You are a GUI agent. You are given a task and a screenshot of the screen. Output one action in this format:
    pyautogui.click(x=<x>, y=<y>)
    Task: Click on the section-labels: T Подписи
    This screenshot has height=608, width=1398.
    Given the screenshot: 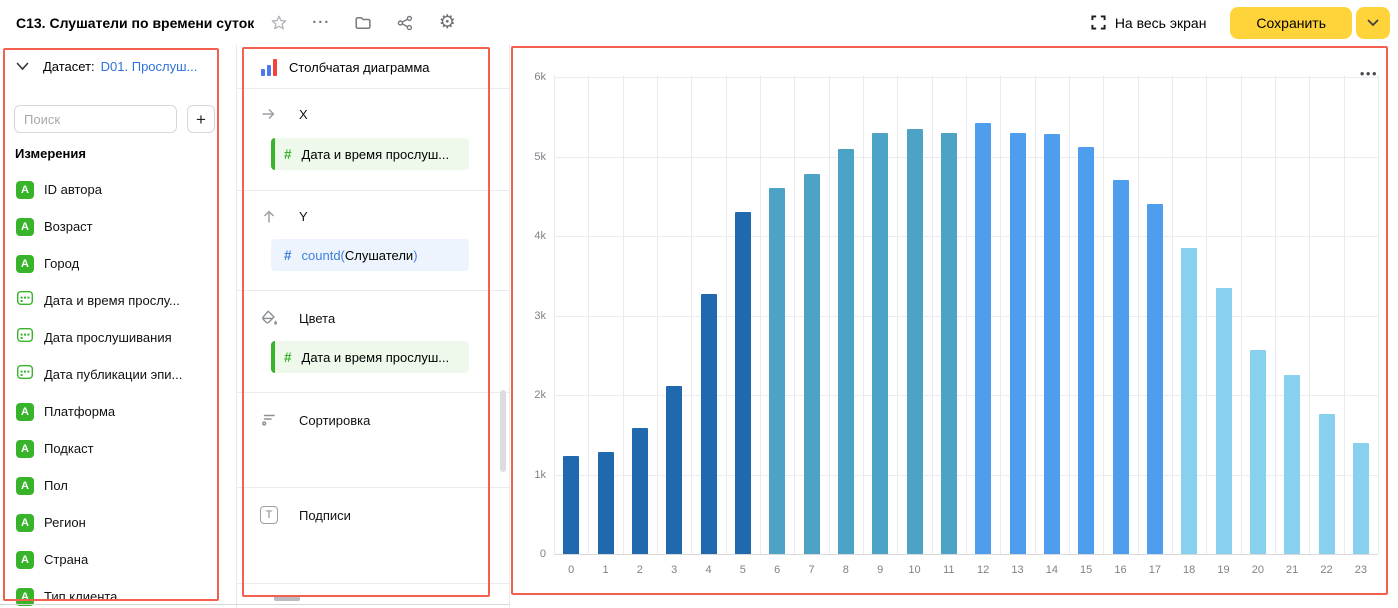 What is the action you would take?
    pyautogui.click(x=294, y=515)
    